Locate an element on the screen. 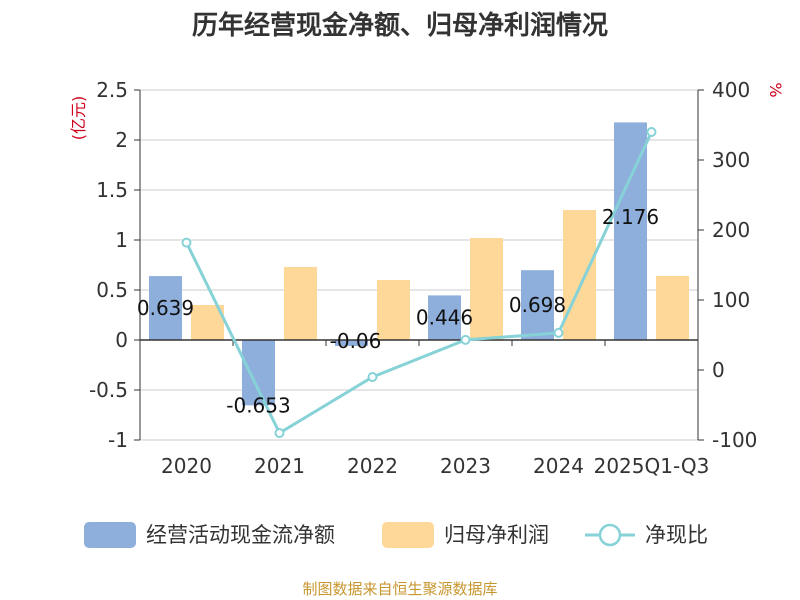 The image size is (800, 600). category-label: 2022 is located at coordinates (372, 466).